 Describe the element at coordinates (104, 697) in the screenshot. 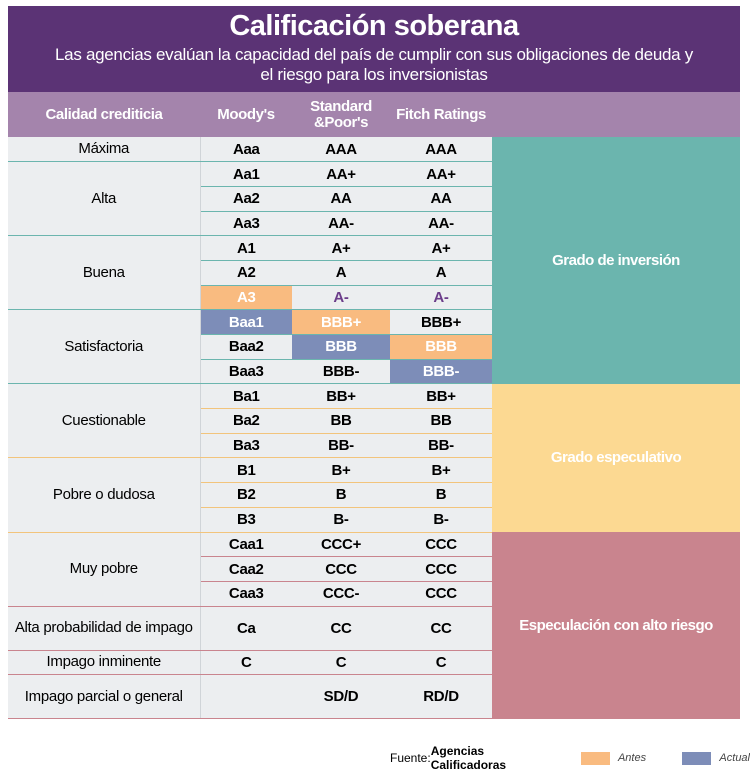

I see `quality-label: Impago parcial o general` at that location.